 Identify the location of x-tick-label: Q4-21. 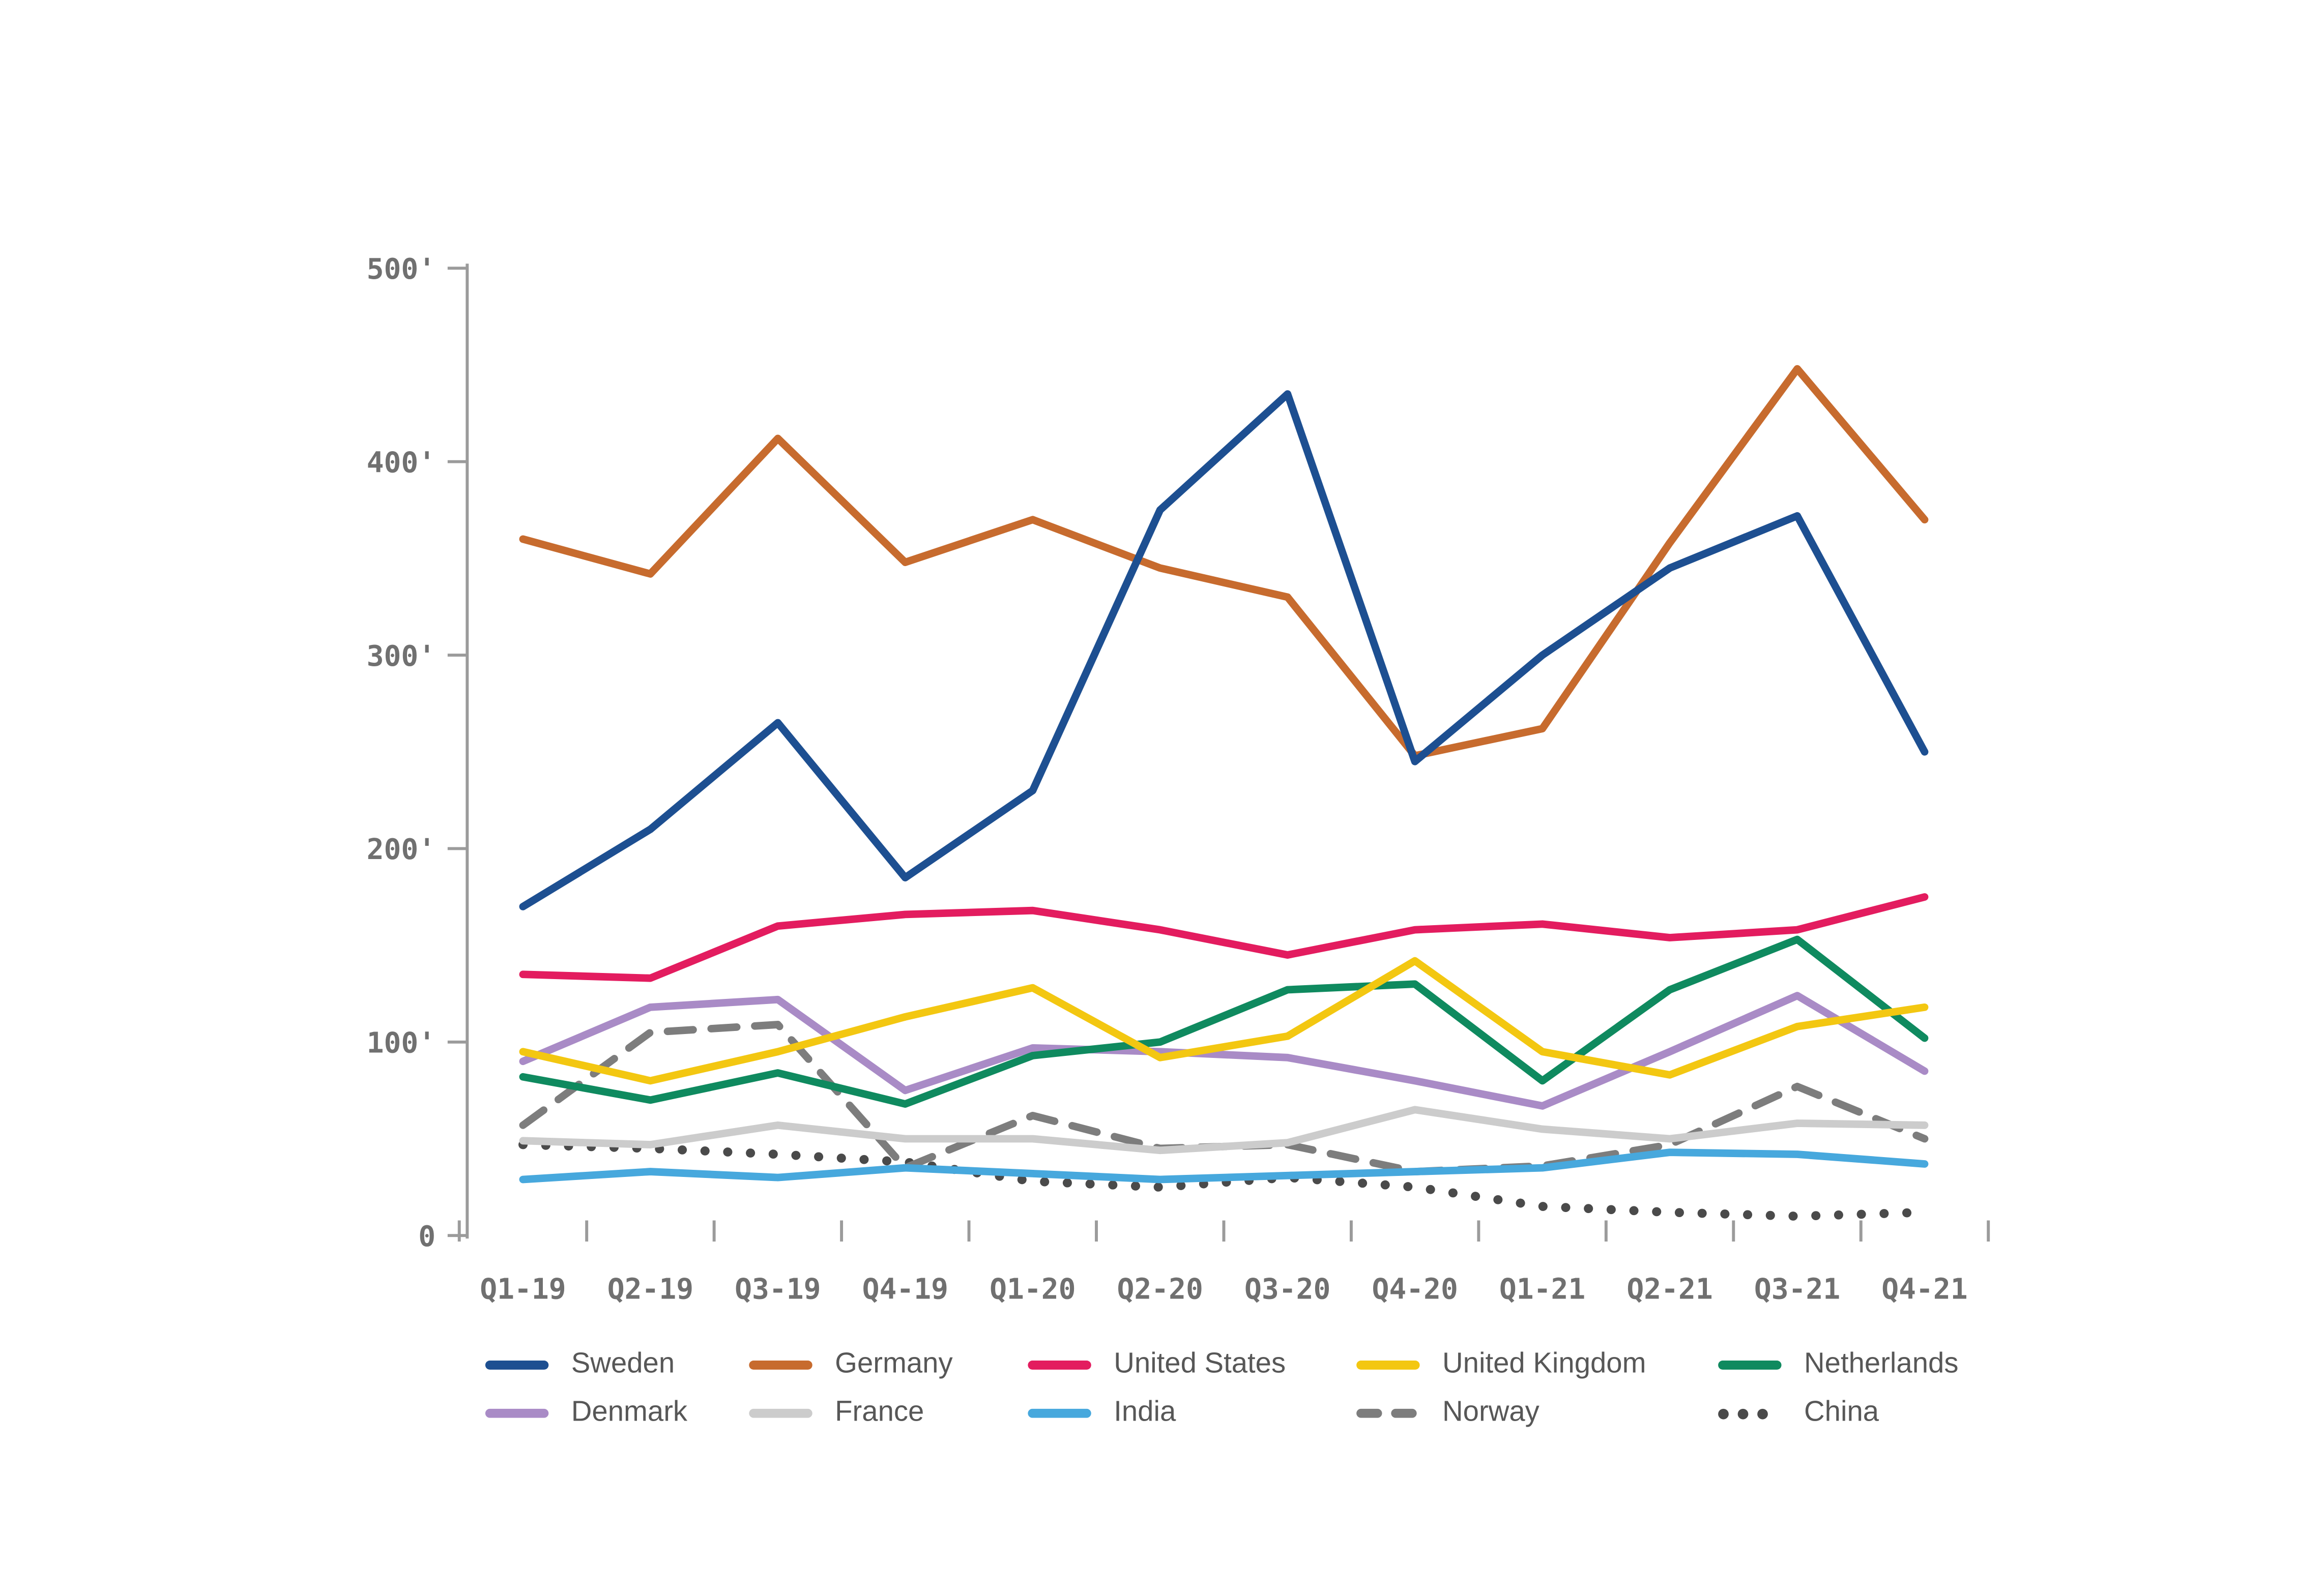
(1924, 1289).